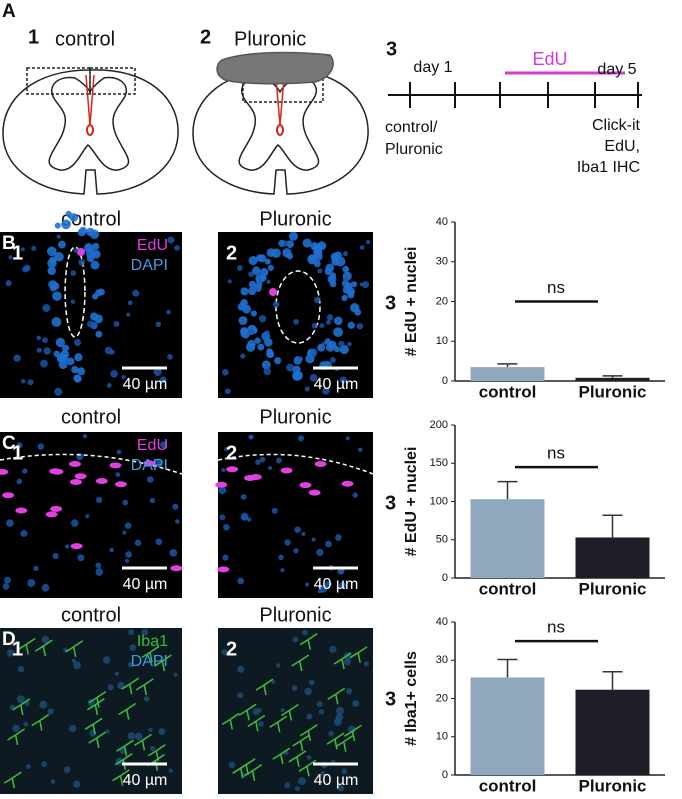 The height and width of the screenshot is (799, 682). Describe the element at coordinates (556, 627) in the screenshot. I see `significance-label: ns` at that location.